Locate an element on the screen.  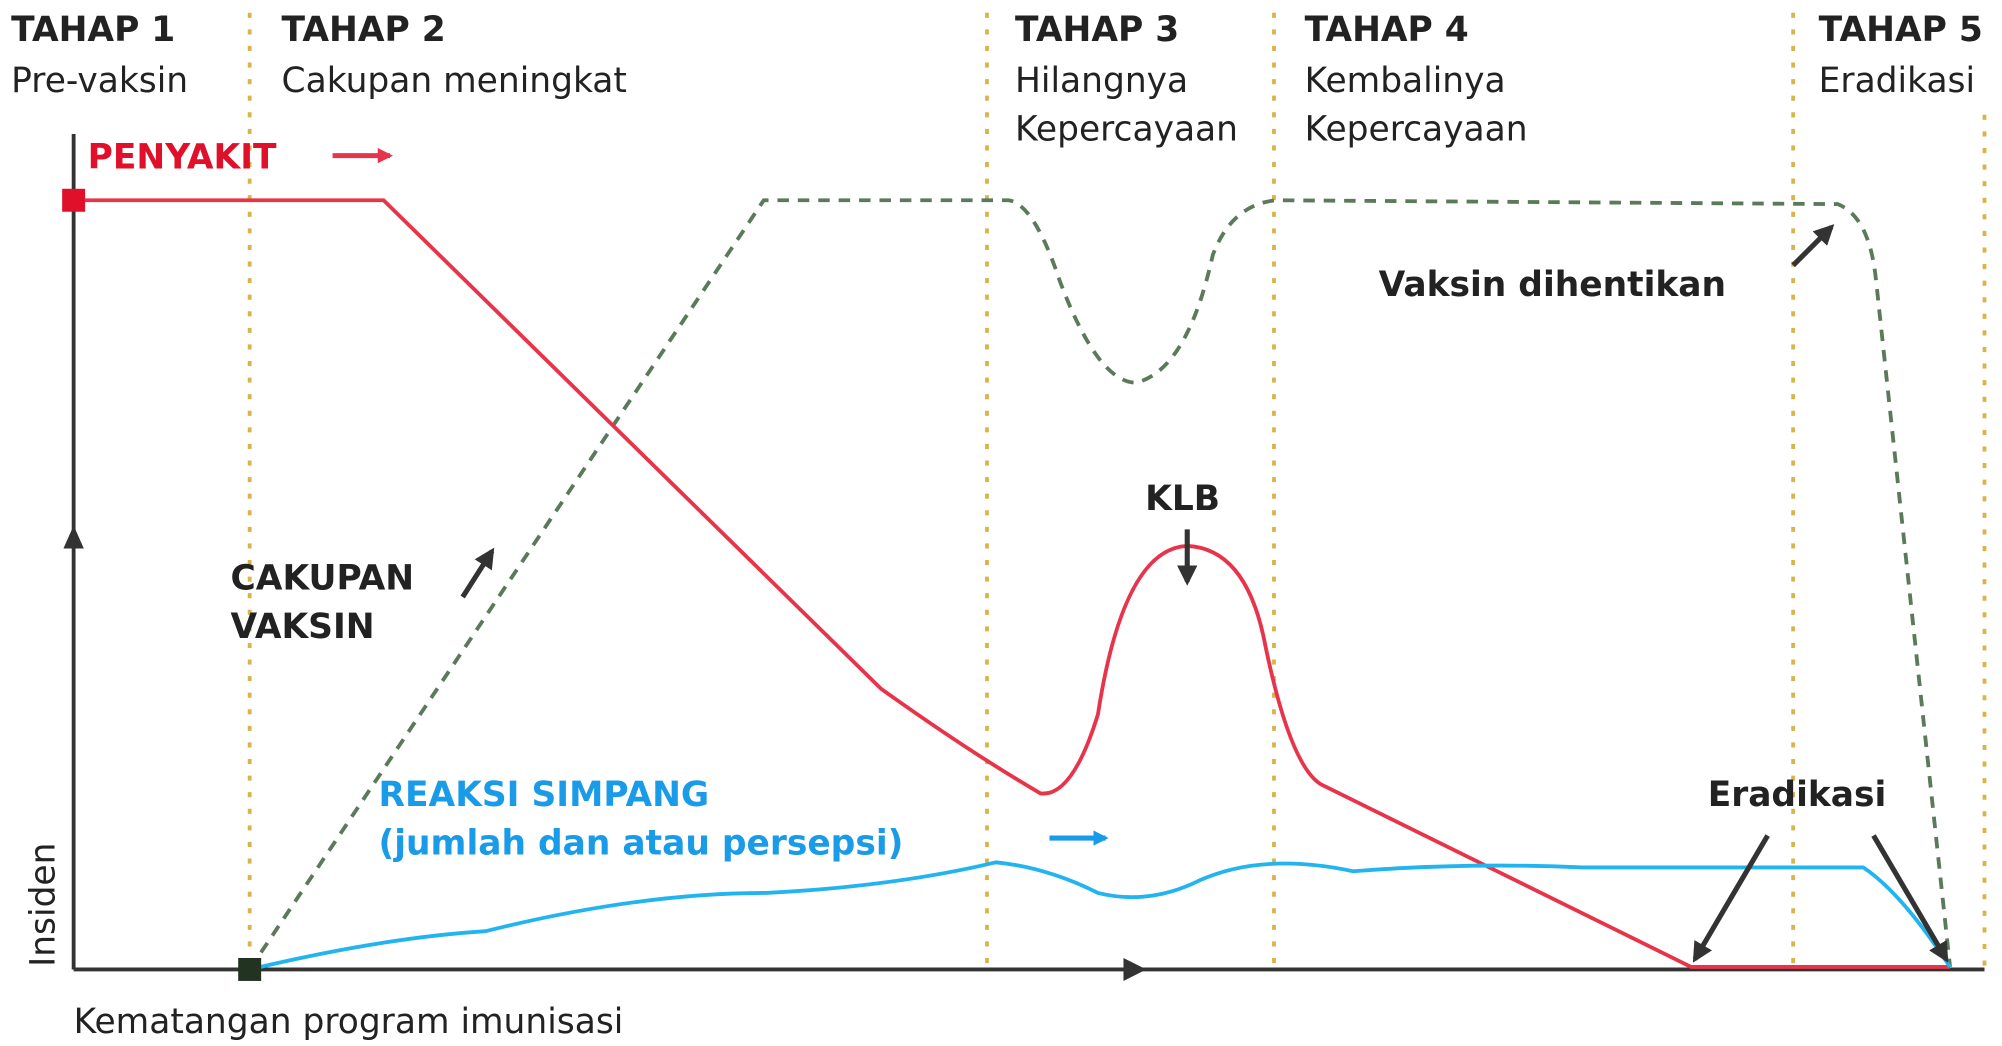
stopped-label: Vaksin dihentikan is located at coordinates (1553, 285).